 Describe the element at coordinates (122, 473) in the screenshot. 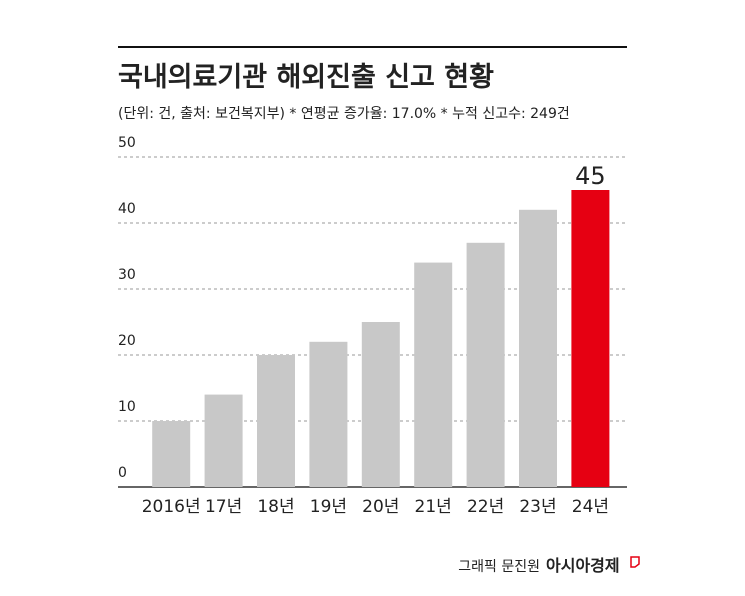

I see `y-tick-label: 0` at that location.